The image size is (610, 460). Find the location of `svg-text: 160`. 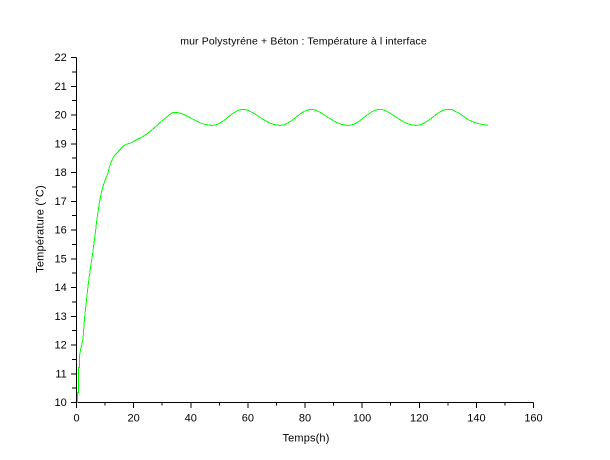

svg-text: 160 is located at coordinates (533, 418).